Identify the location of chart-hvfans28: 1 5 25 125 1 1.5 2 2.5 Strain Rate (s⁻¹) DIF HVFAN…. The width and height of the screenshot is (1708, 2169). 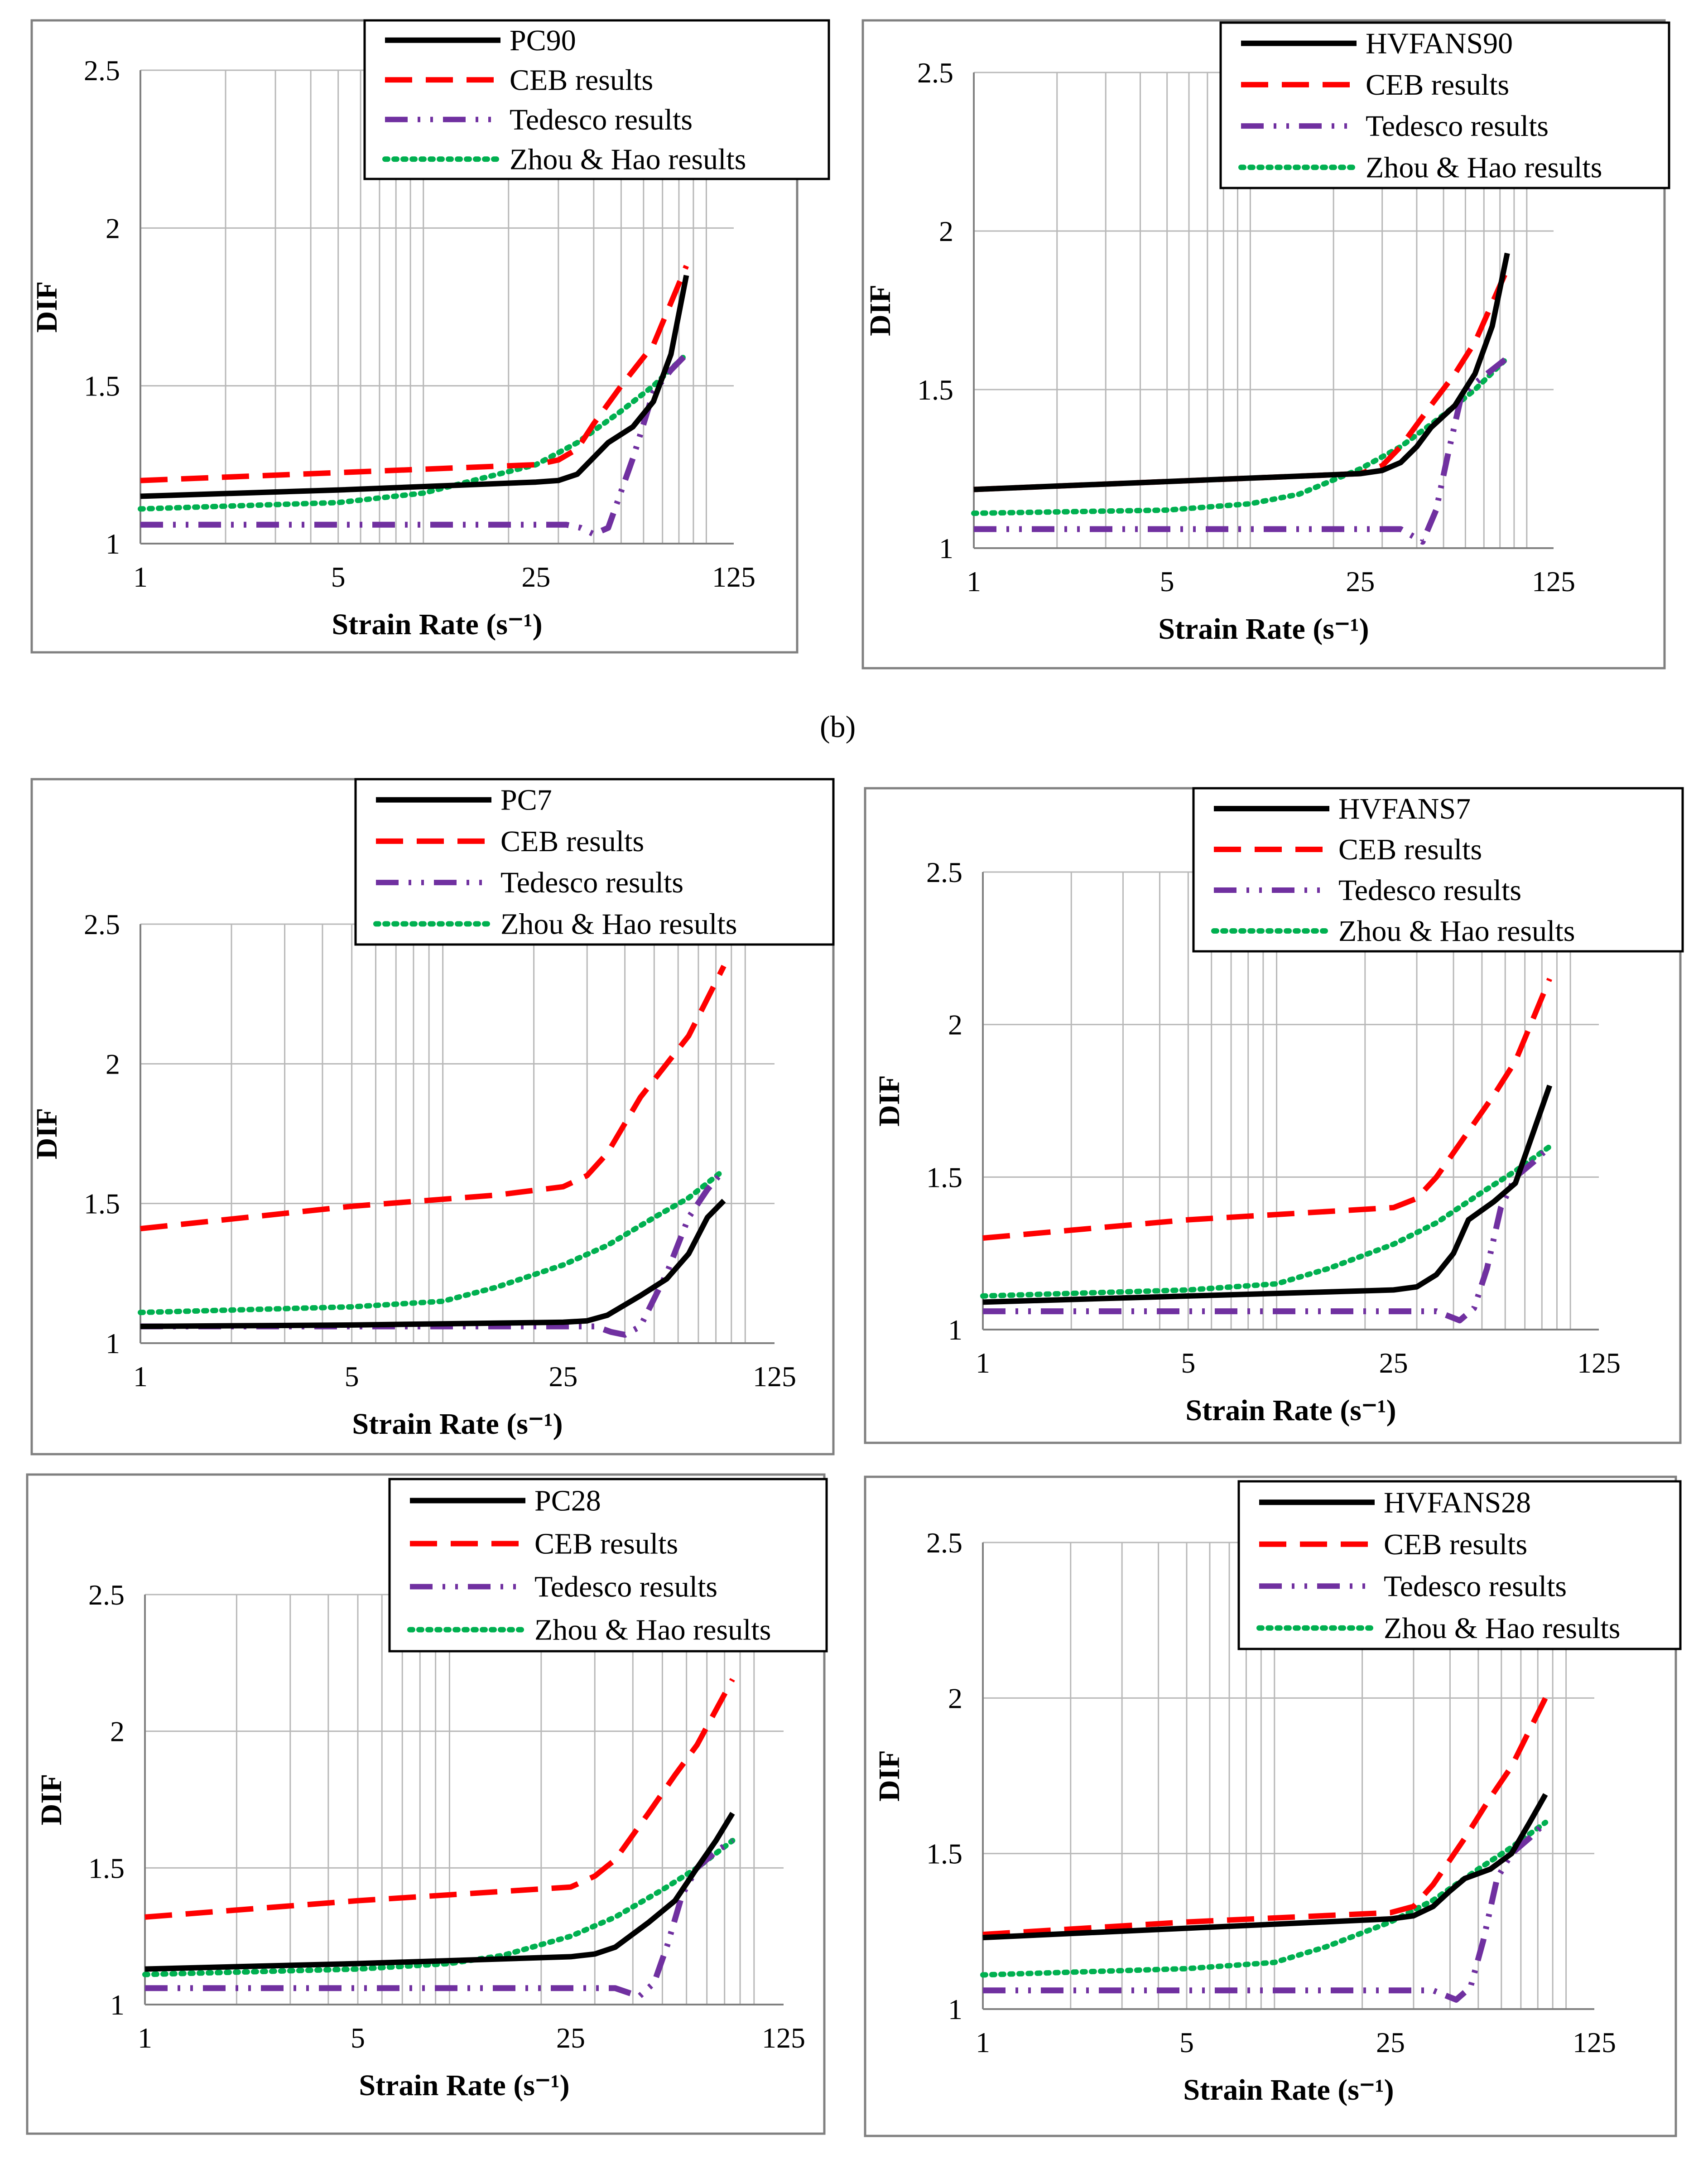
(1273, 1806).